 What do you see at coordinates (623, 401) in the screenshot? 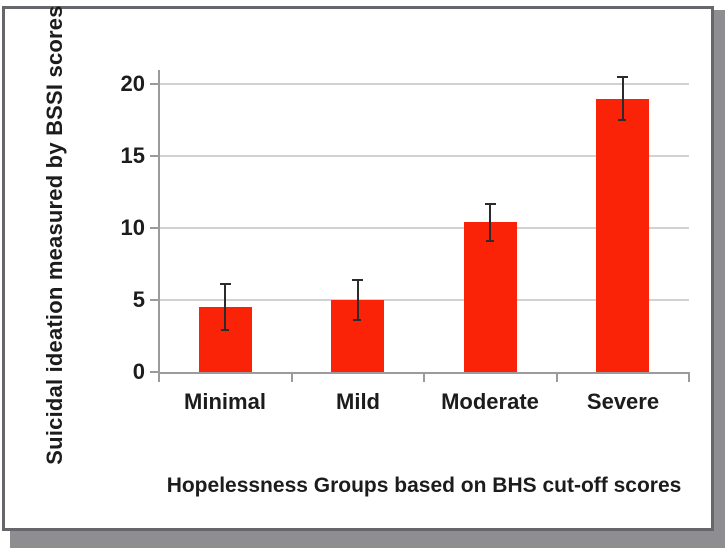
I see `x-category-label-severe: Severe` at bounding box center [623, 401].